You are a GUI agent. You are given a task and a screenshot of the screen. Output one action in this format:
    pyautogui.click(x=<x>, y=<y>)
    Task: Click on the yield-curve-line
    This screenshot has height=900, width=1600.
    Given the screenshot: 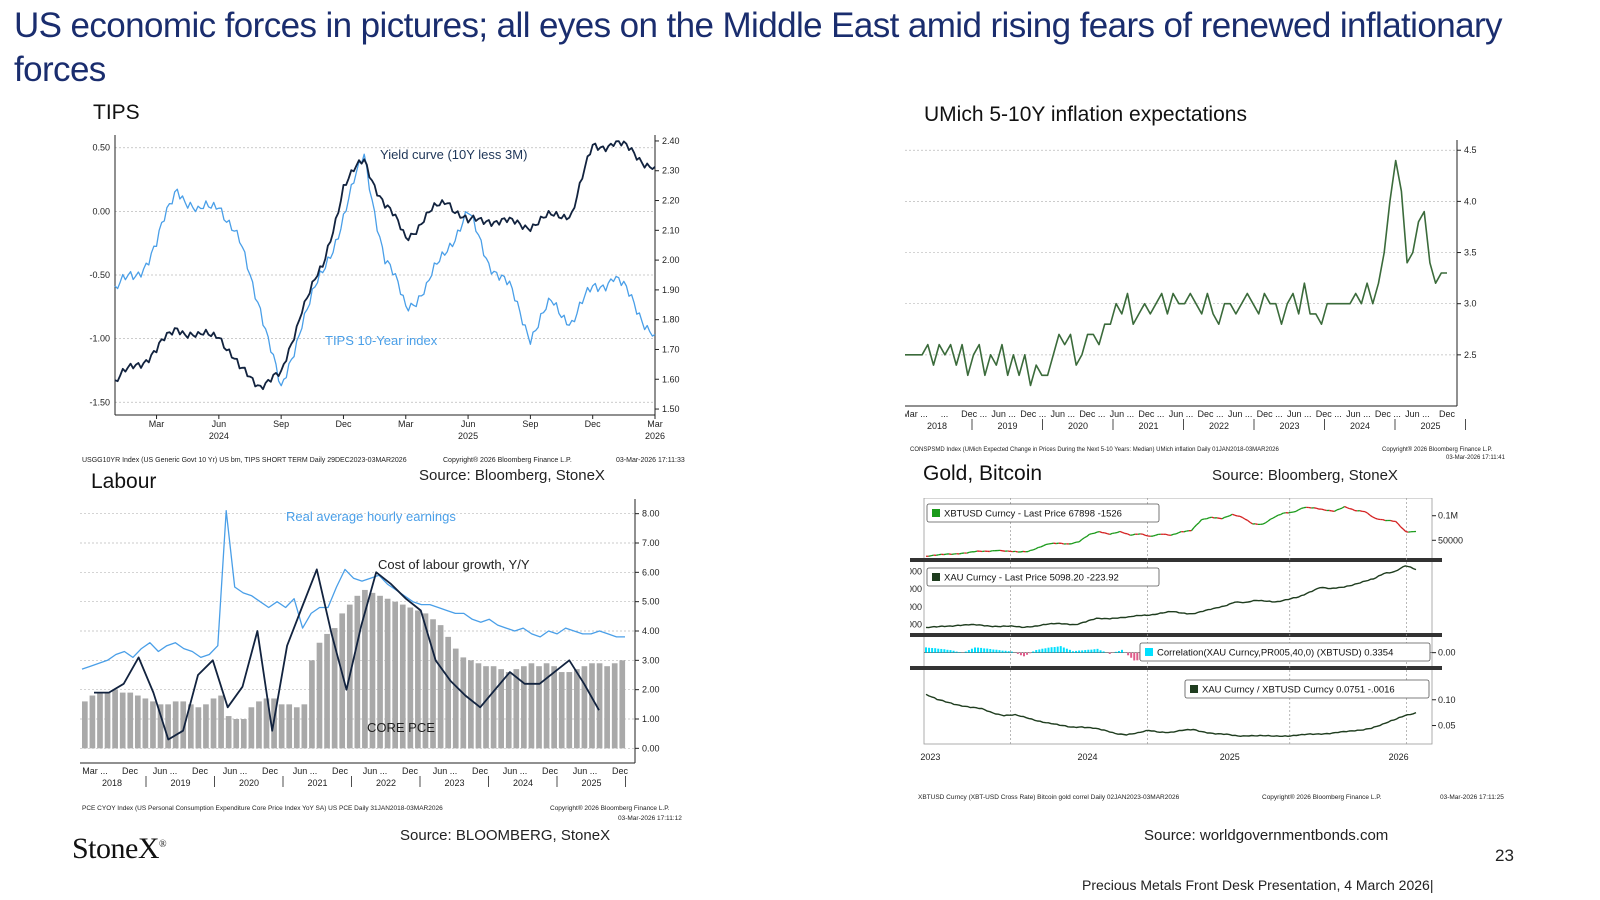 What is the action you would take?
    pyautogui.click(x=385, y=265)
    